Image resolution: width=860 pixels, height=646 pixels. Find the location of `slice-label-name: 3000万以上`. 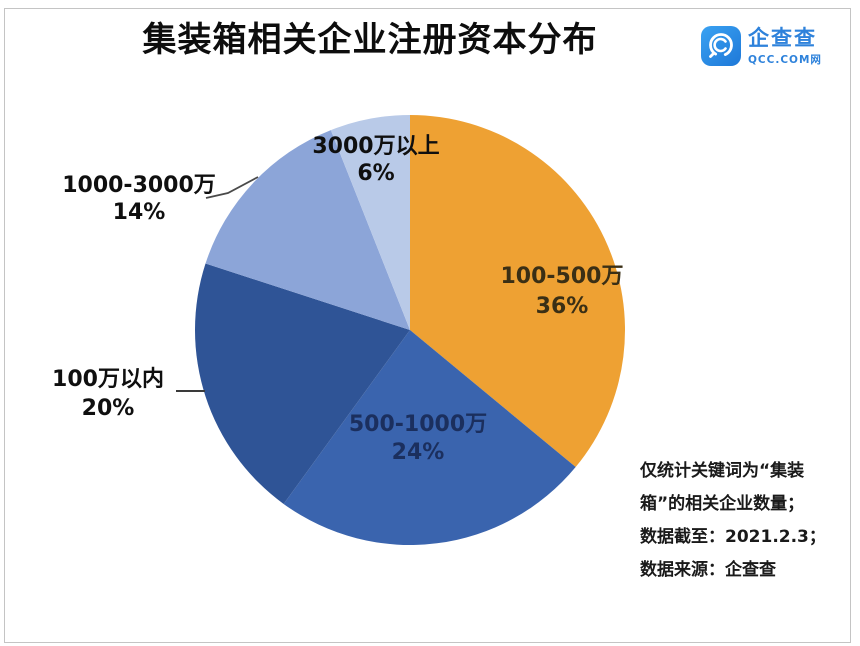

slice-label-name: 3000万以上 is located at coordinates (376, 146).